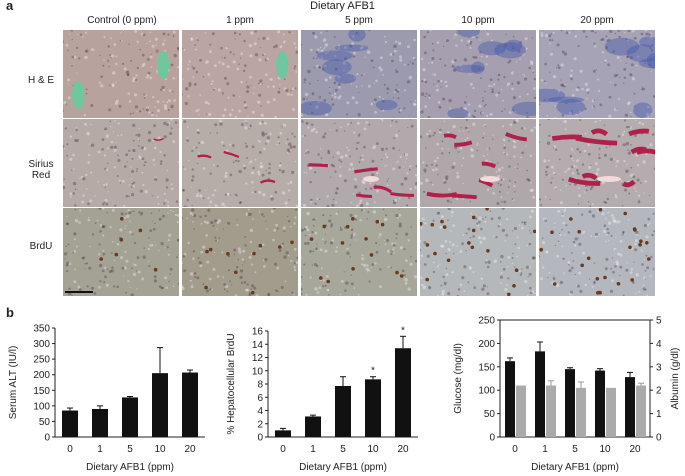  What do you see at coordinates (597, 252) in the screenshot?
I see `micrograph-brdu-20ppm` at bounding box center [597, 252].